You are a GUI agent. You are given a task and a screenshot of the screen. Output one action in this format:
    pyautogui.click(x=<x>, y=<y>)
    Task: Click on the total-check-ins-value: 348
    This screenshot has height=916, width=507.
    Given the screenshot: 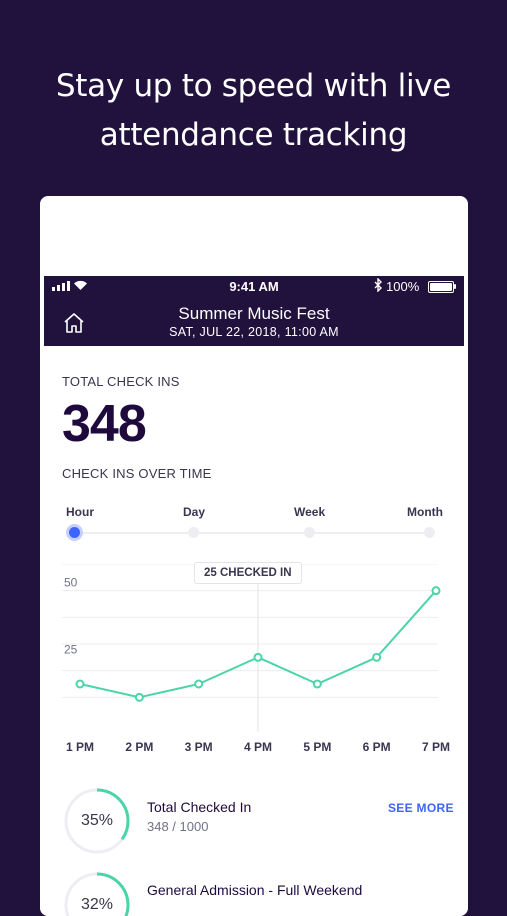 What is the action you would take?
    pyautogui.click(x=104, y=424)
    